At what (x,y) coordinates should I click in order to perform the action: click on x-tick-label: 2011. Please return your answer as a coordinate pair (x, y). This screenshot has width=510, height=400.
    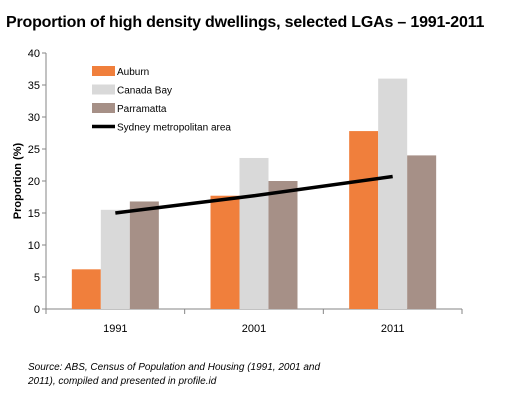
    Looking at the image, I should click on (393, 329).